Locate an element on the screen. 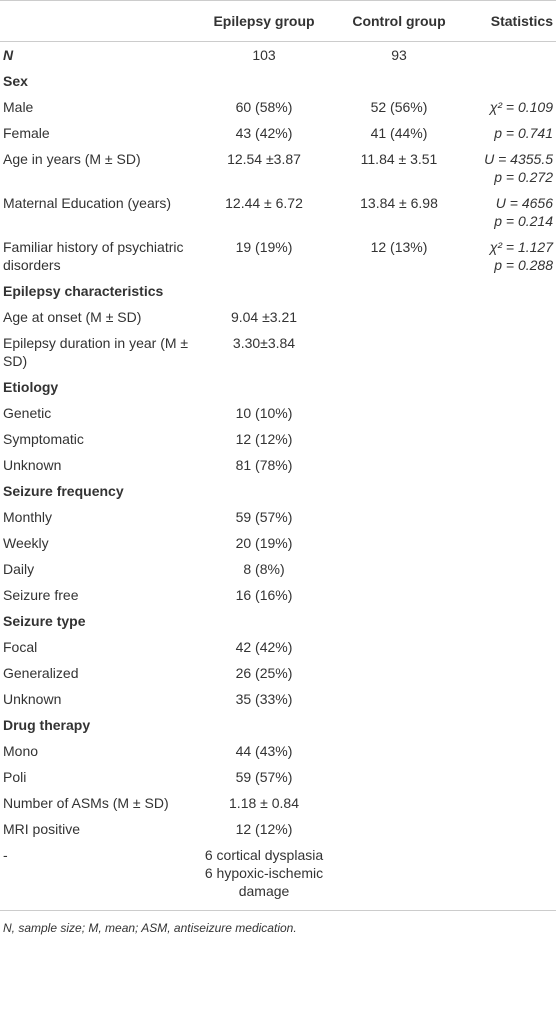  cell-line: 10 (10%) is located at coordinates (264, 413).